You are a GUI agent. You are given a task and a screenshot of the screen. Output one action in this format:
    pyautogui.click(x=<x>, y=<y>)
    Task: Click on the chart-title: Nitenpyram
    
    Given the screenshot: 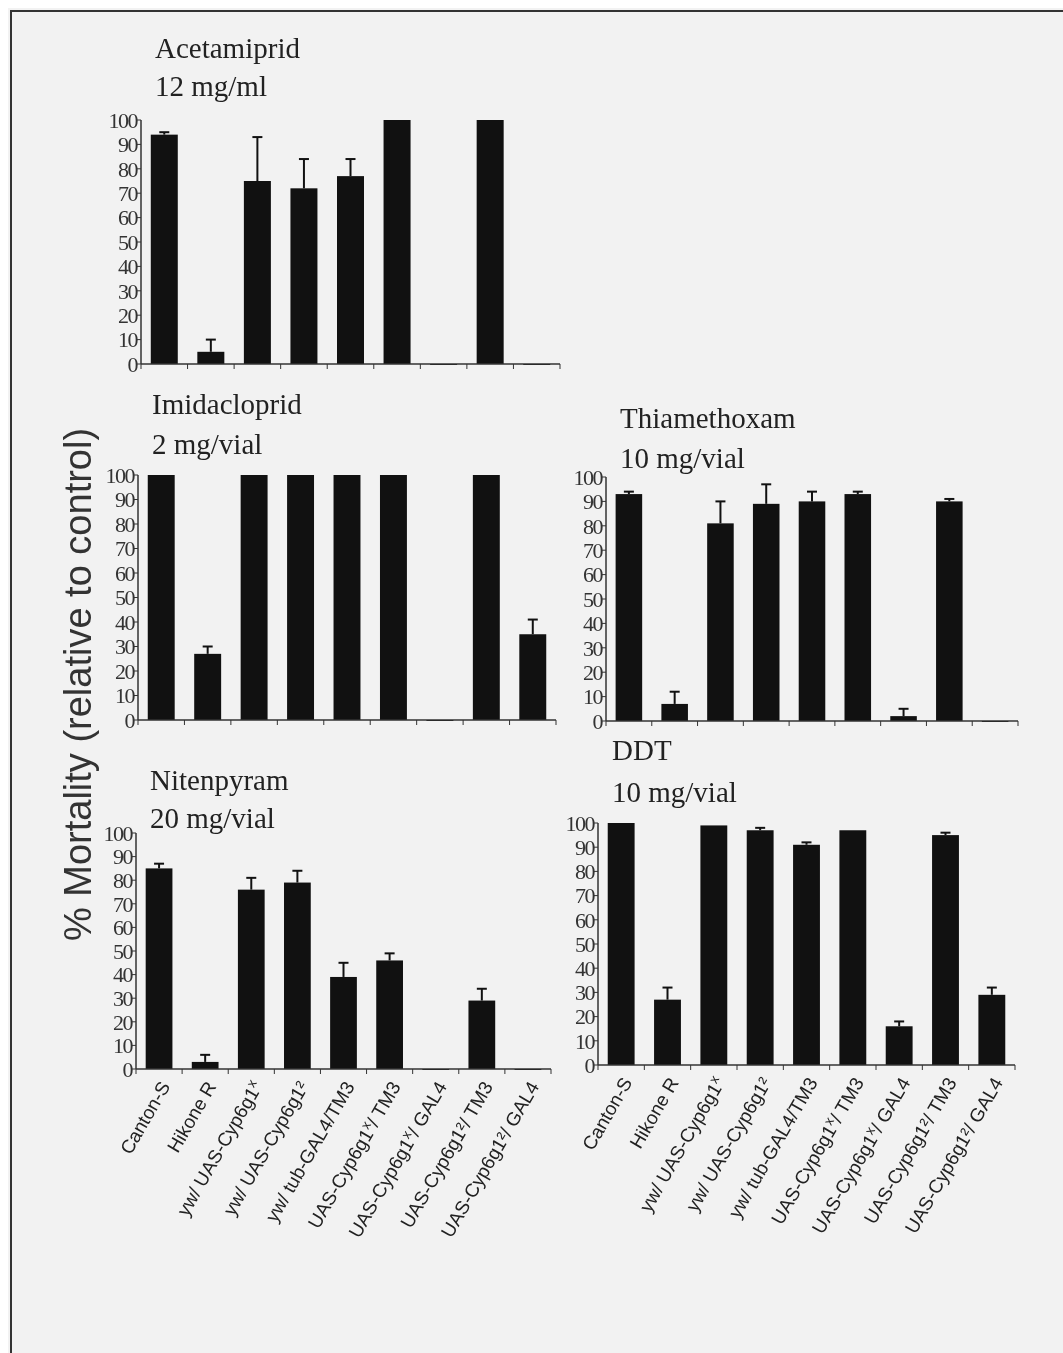 What is the action you would take?
    pyautogui.click(x=219, y=780)
    